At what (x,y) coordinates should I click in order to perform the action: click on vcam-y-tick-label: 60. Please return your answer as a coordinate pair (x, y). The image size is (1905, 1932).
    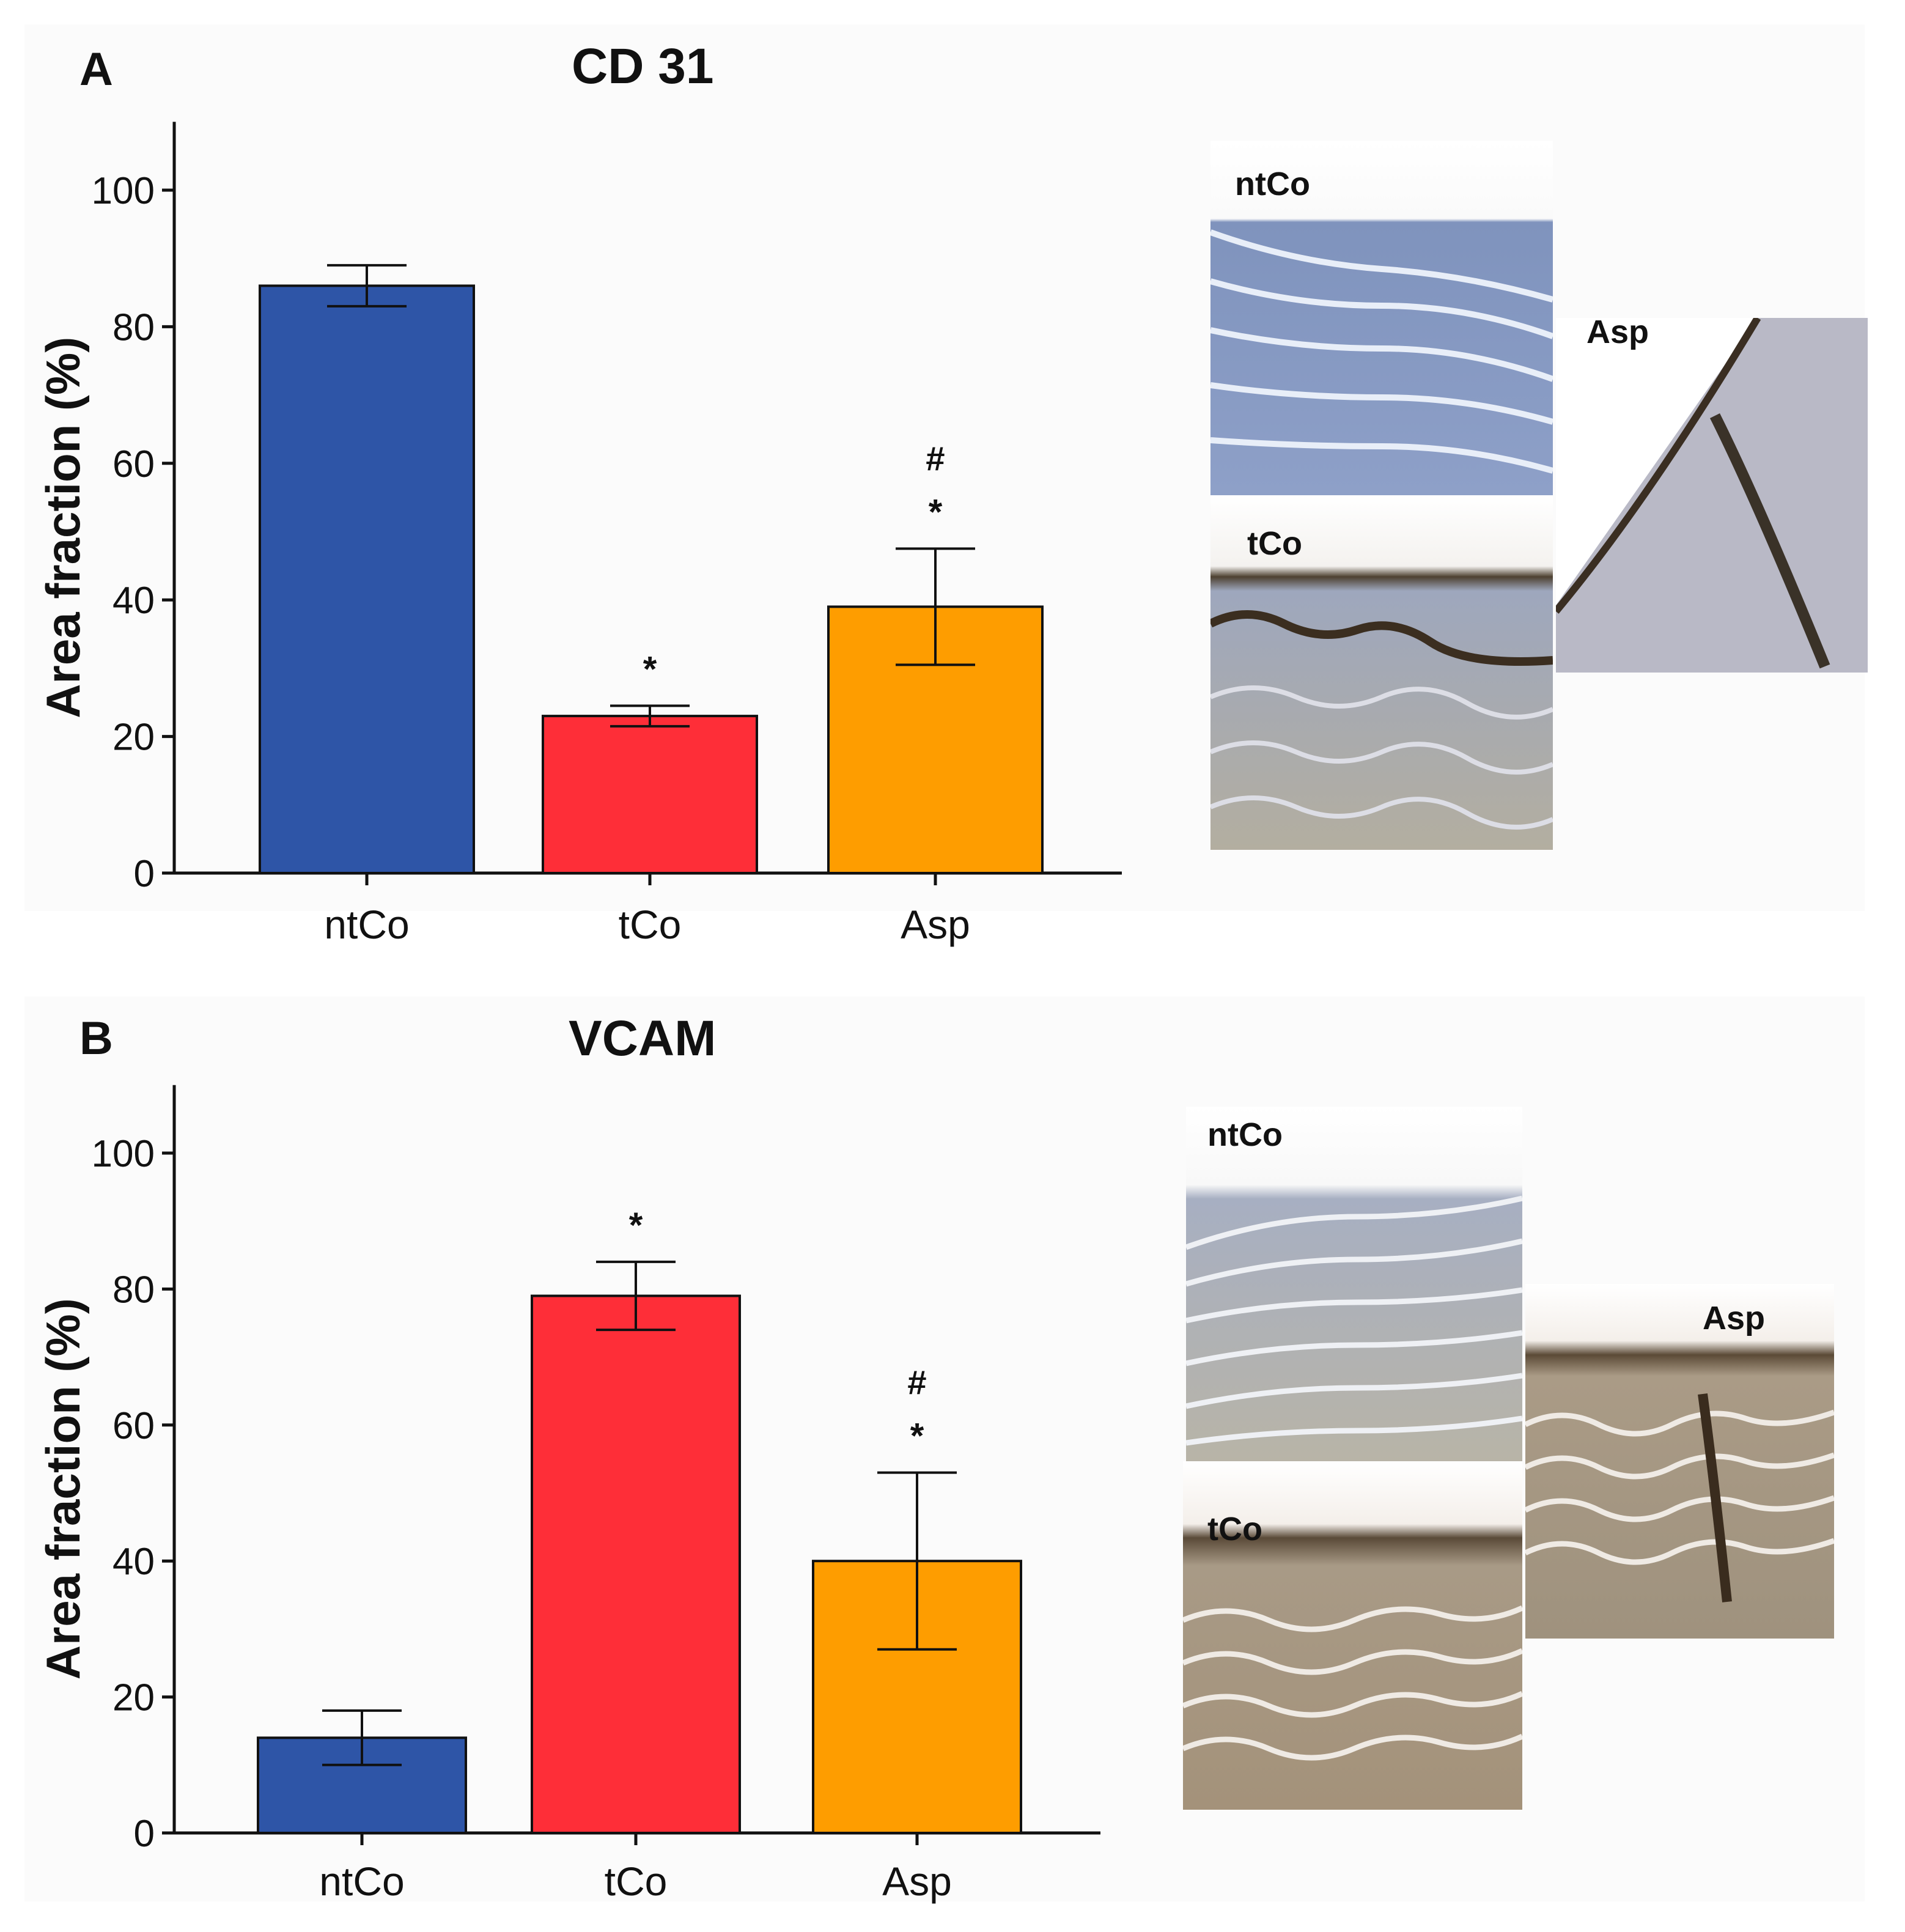
    Looking at the image, I should click on (133, 1426).